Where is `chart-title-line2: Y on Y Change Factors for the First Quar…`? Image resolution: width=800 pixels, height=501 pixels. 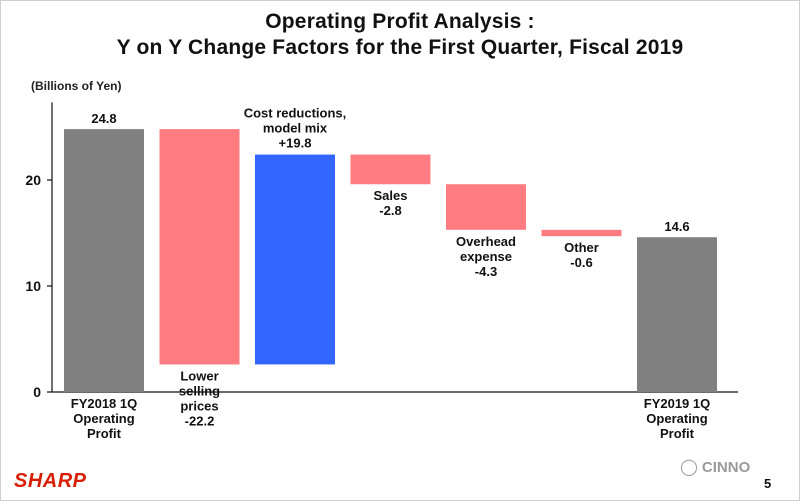 chart-title-line2: Y on Y Change Factors for the First Quar… is located at coordinates (400, 47).